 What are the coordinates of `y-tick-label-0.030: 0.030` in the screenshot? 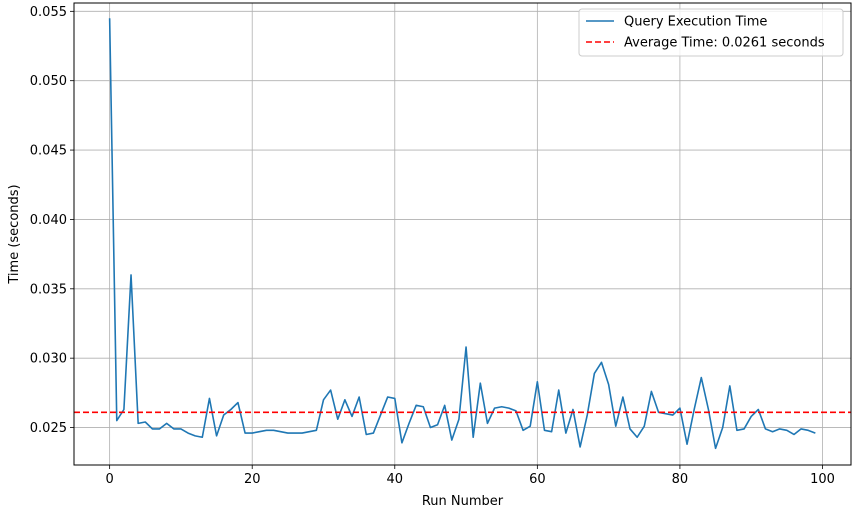 It's located at (48, 359).